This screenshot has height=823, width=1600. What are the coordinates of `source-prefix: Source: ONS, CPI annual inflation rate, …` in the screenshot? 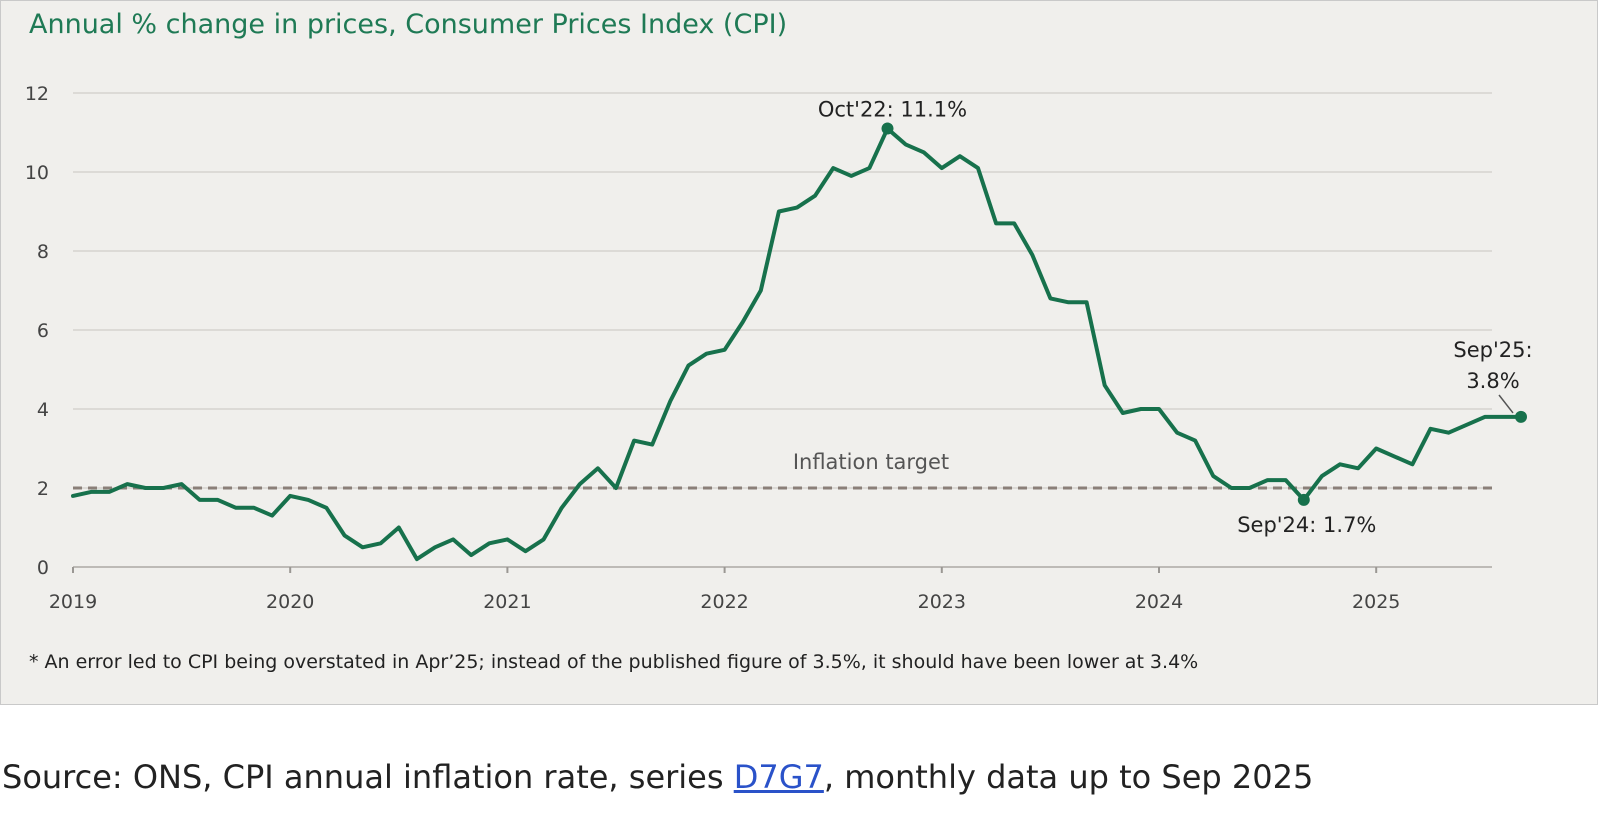 It's located at (368, 777).